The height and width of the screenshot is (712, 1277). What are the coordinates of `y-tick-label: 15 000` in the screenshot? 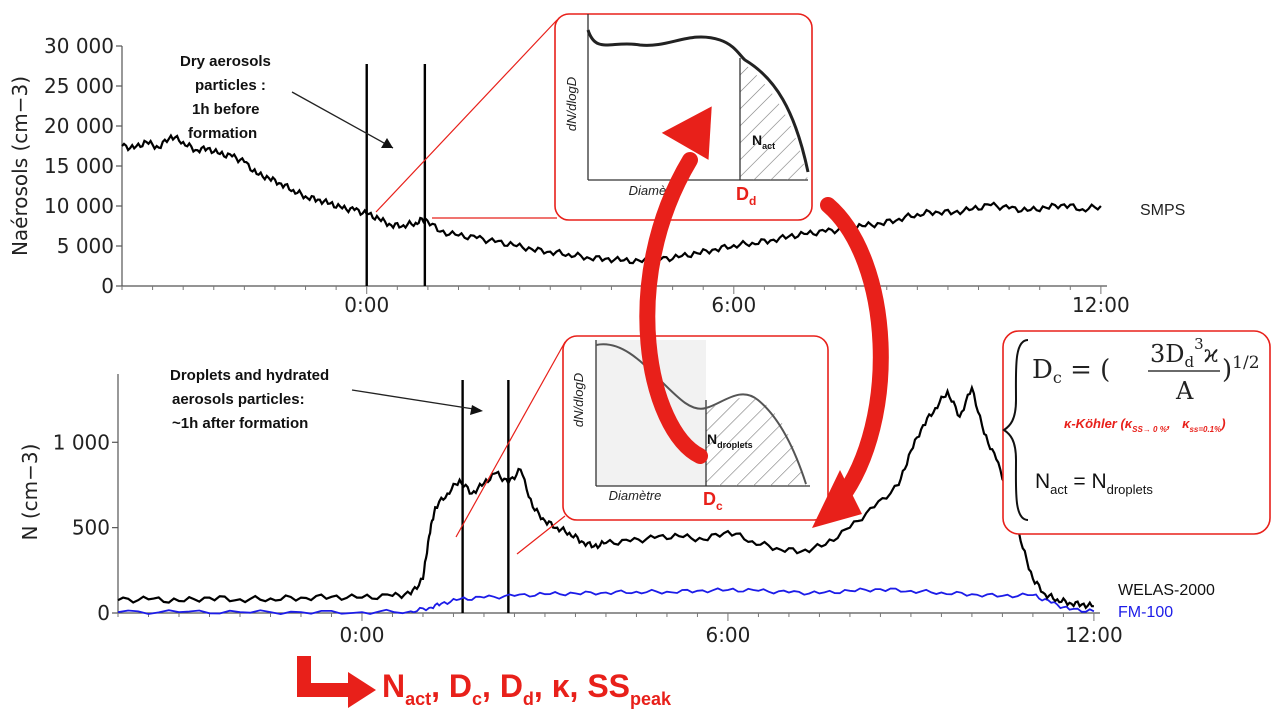 It's located at (79, 166).